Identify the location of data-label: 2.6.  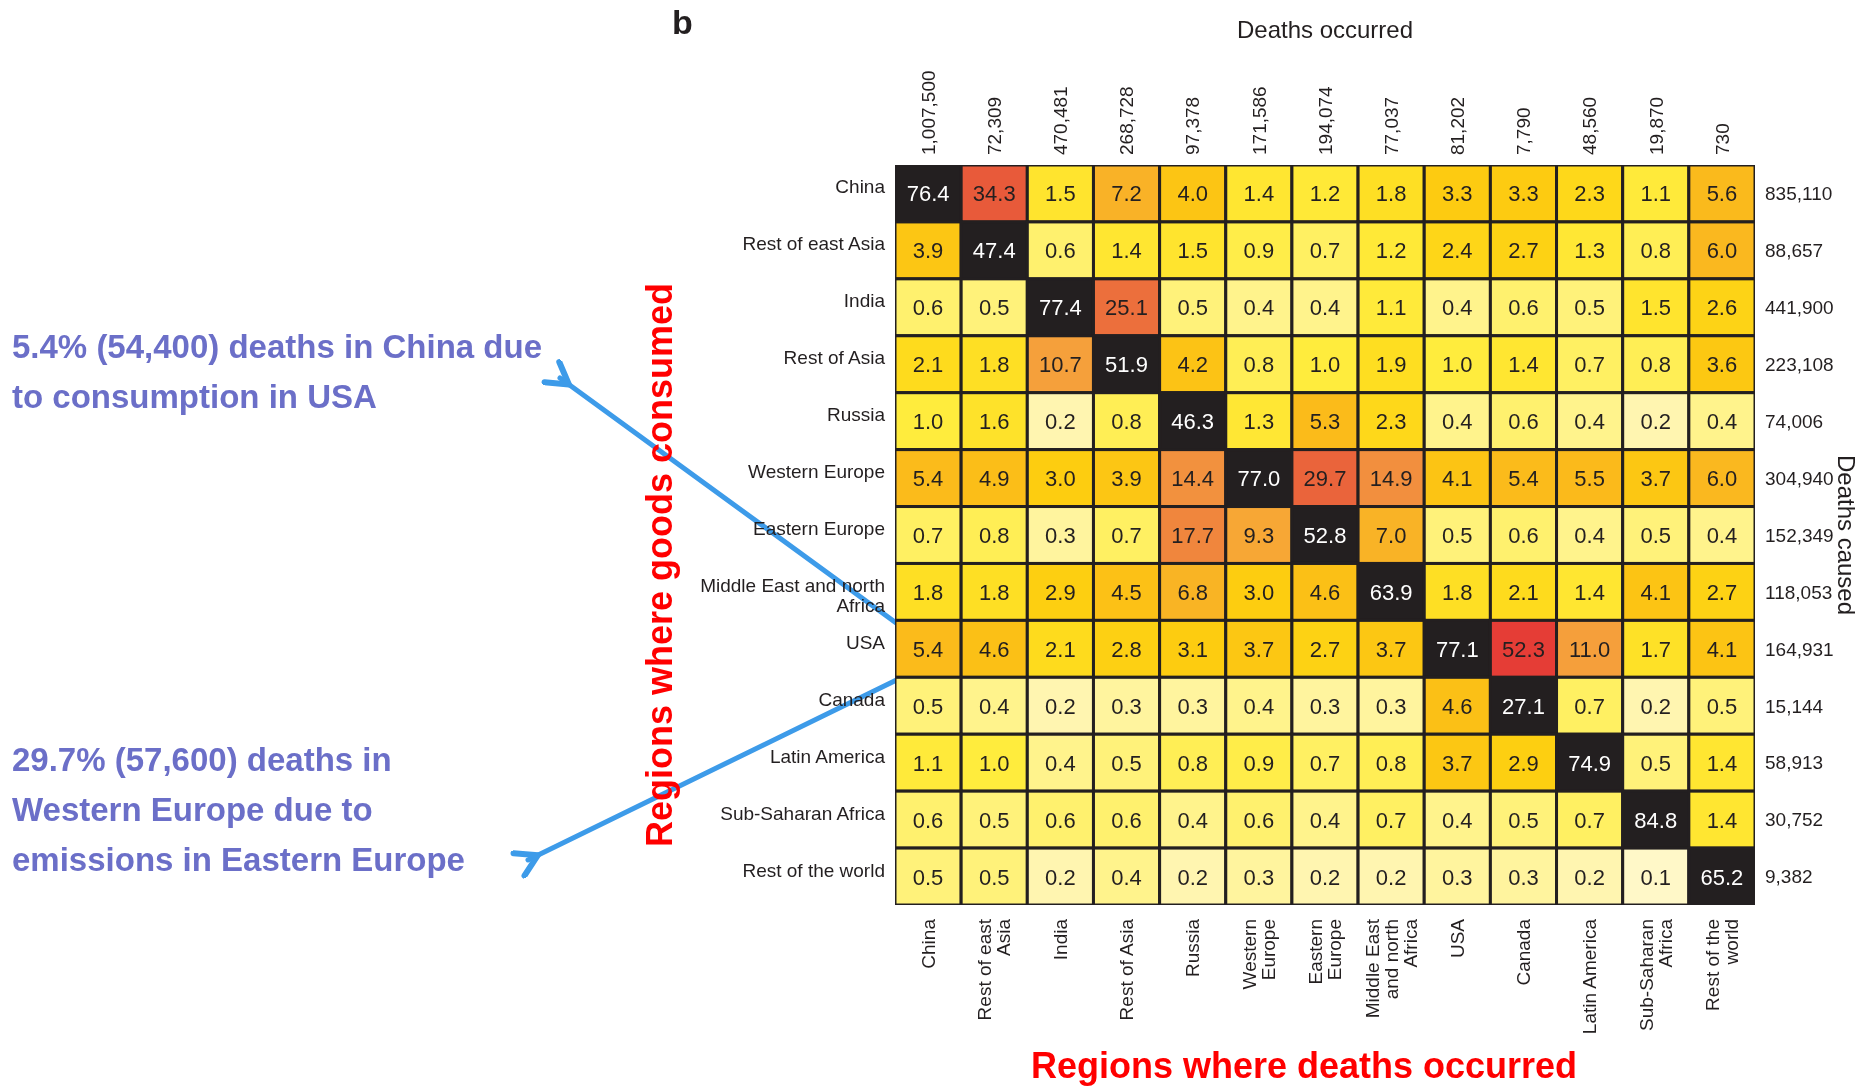
(1722, 308).